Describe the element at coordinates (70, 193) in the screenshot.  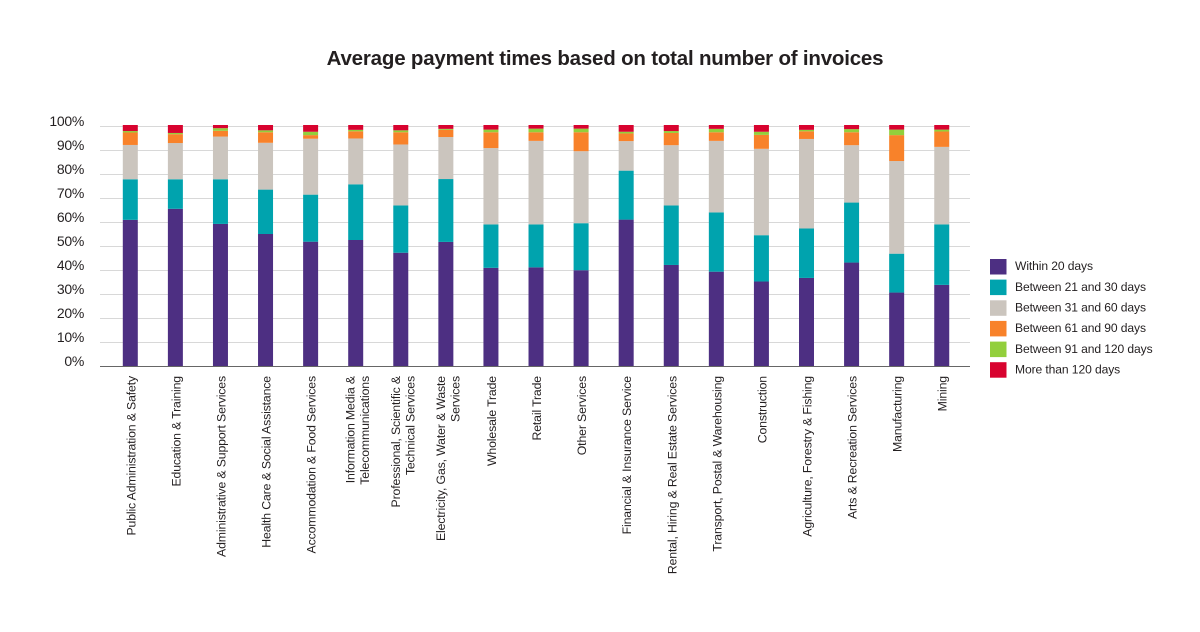
I see `svg-text: 70%` at that location.